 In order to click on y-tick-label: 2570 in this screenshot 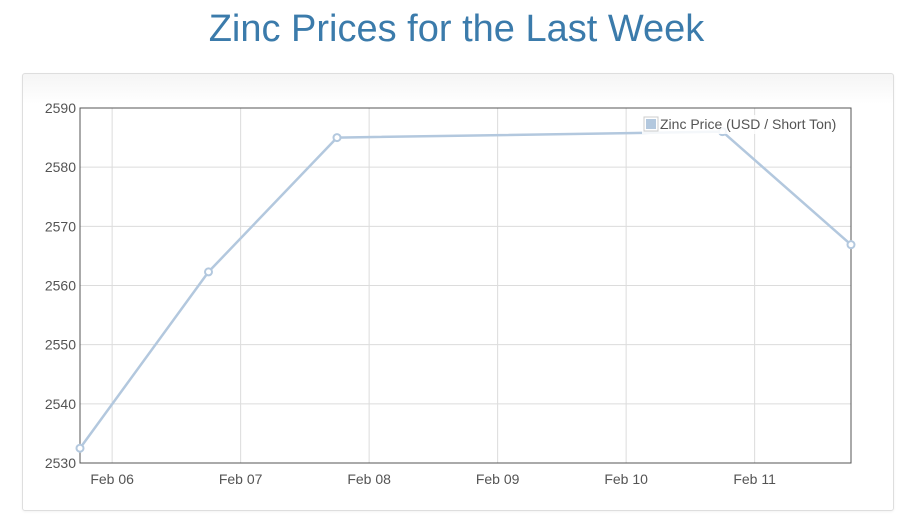, I will do `click(60, 226)`.